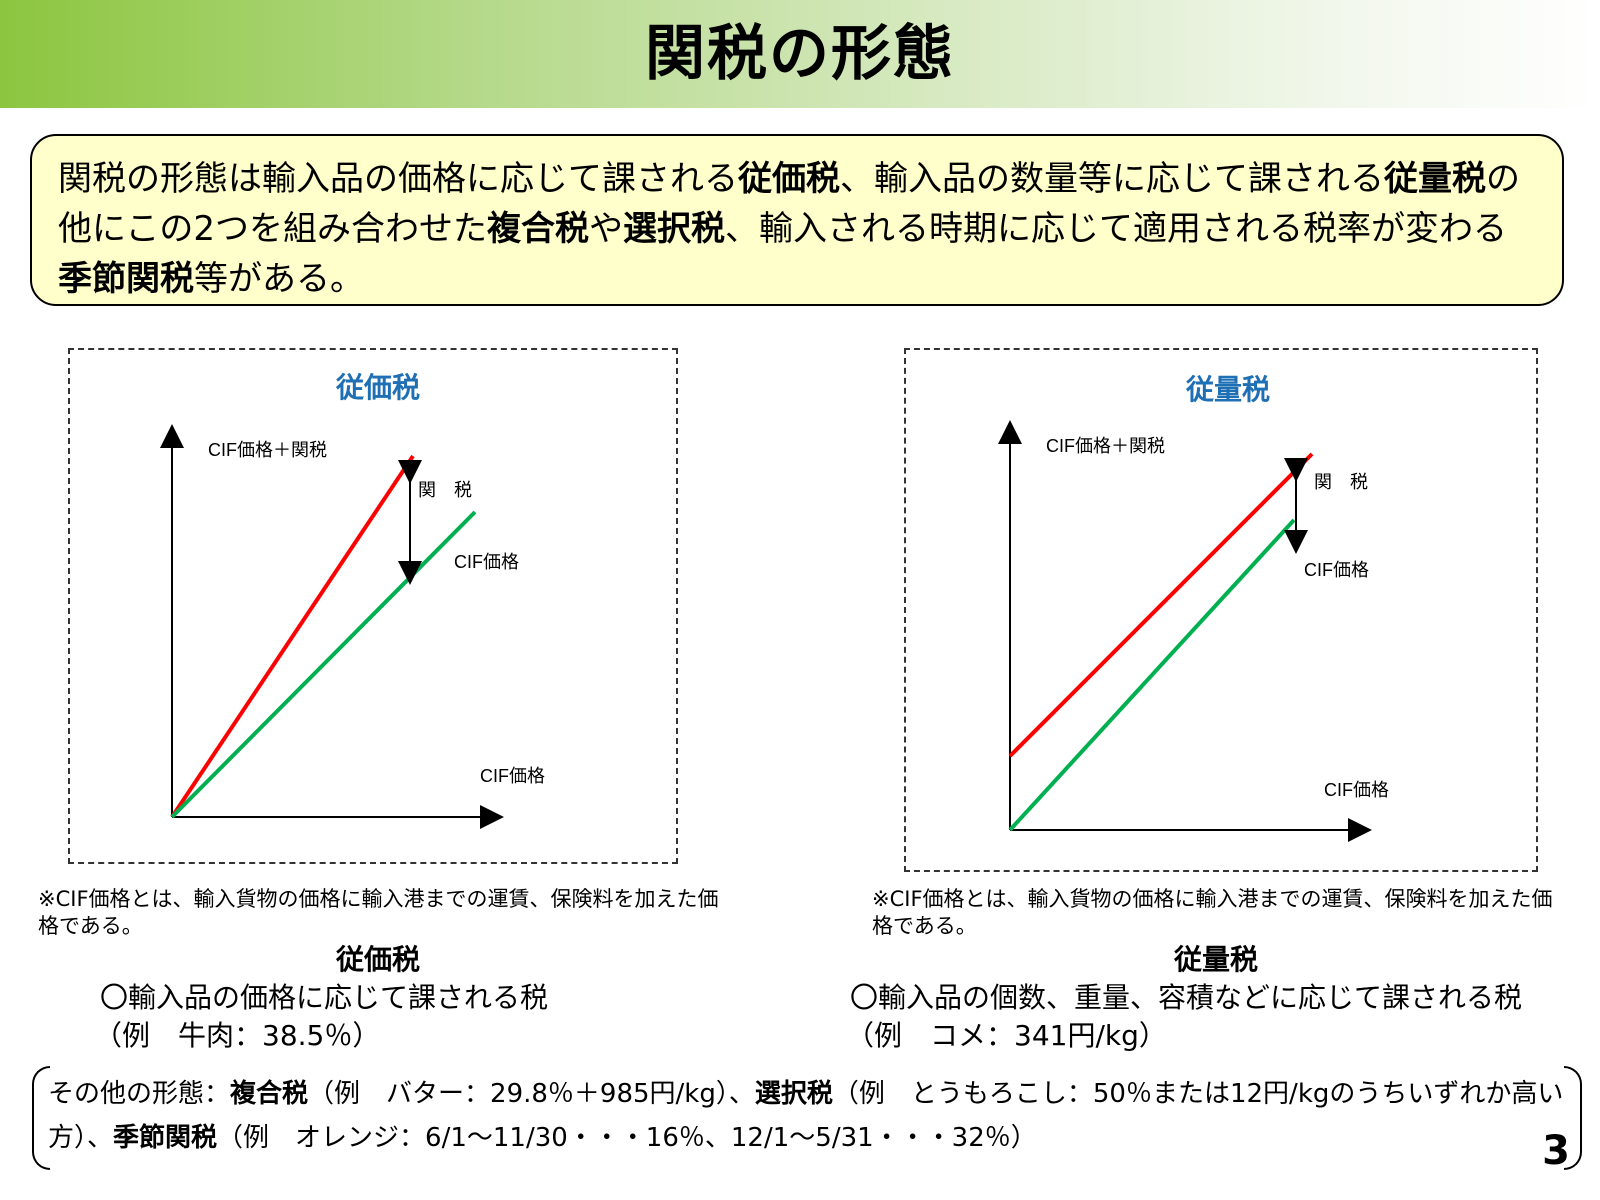 The width and height of the screenshot is (1600, 1200). What do you see at coordinates (605, 229) in the screenshot?
I see `summary-part: や` at bounding box center [605, 229].